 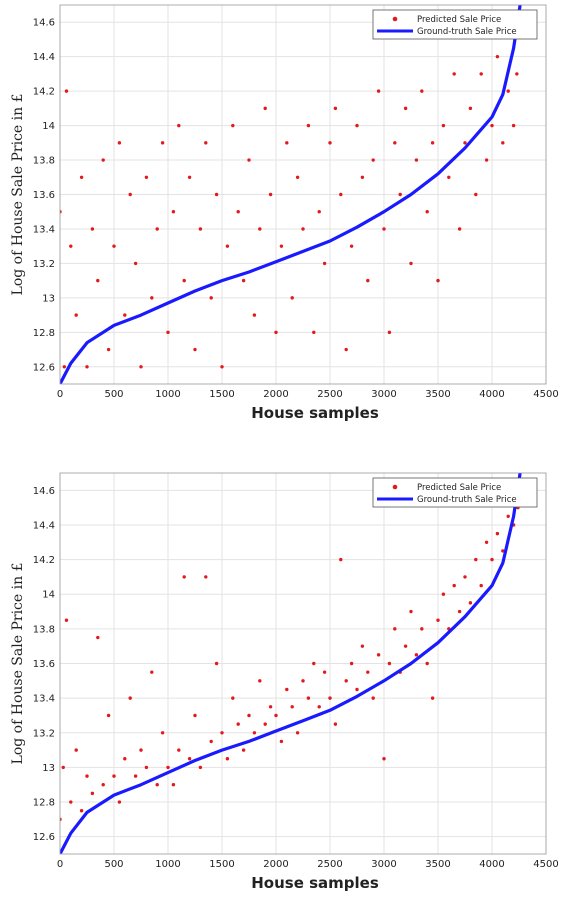 What do you see at coordinates (60, 864) in the screenshot?
I see `x-tick-label: 0` at bounding box center [60, 864].